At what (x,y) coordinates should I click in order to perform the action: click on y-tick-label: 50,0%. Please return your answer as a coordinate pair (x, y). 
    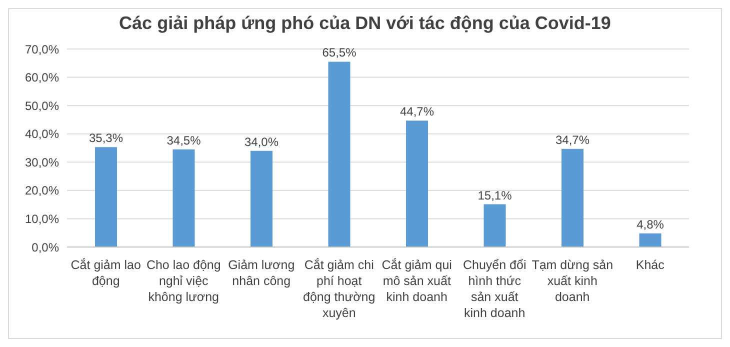
    Looking at the image, I should click on (42, 105).